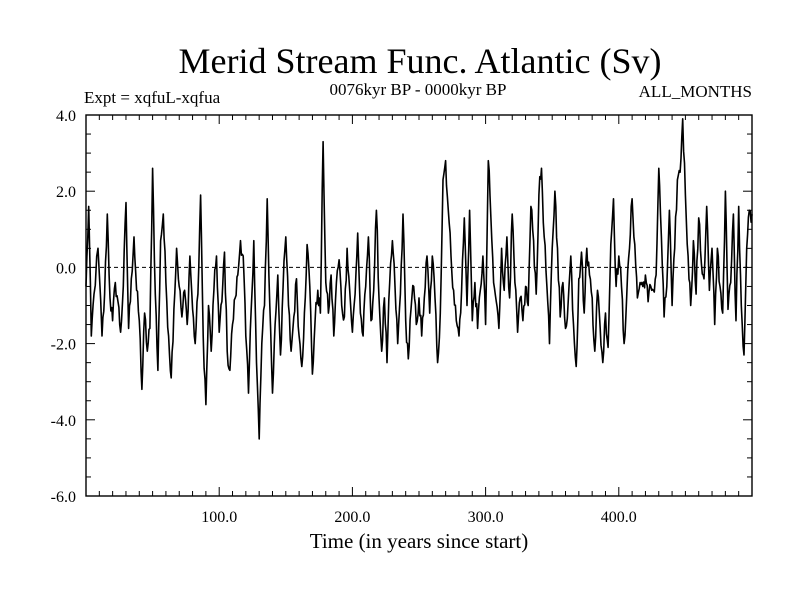 This screenshot has width=800, height=600. I want to click on x-tick-label: 200.0, so click(352, 517).